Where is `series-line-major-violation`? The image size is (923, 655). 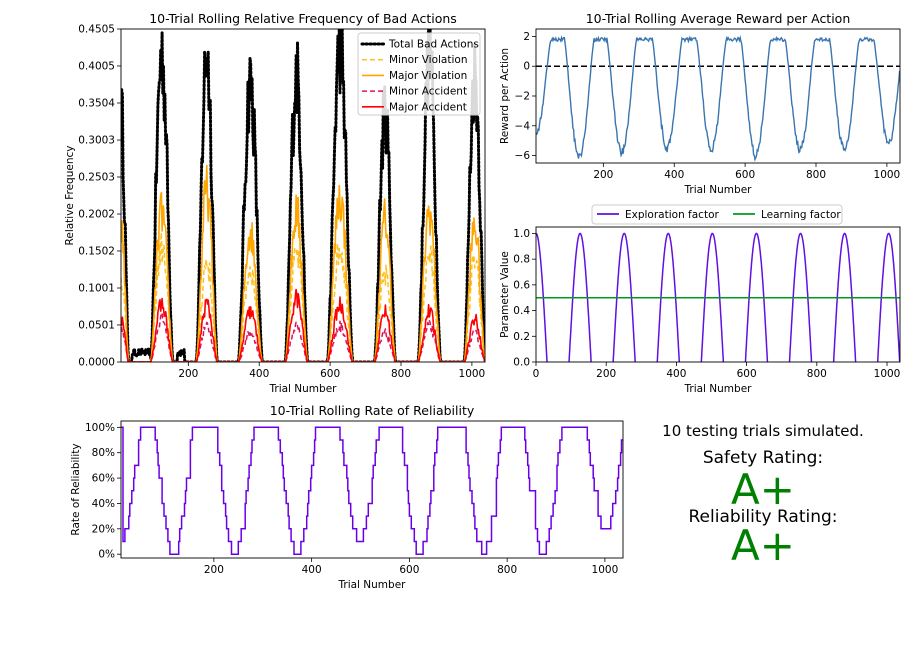 series-line-major-violation is located at coordinates (303, 263).